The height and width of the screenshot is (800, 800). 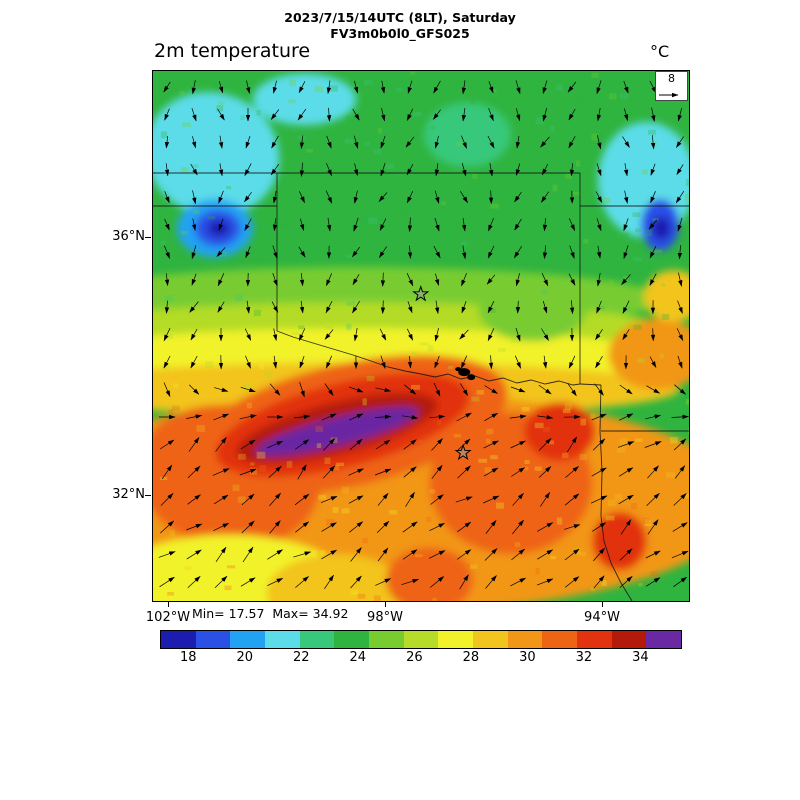 What do you see at coordinates (669, 95) in the screenshot?
I see `wind-reference-arrow-icon` at bounding box center [669, 95].